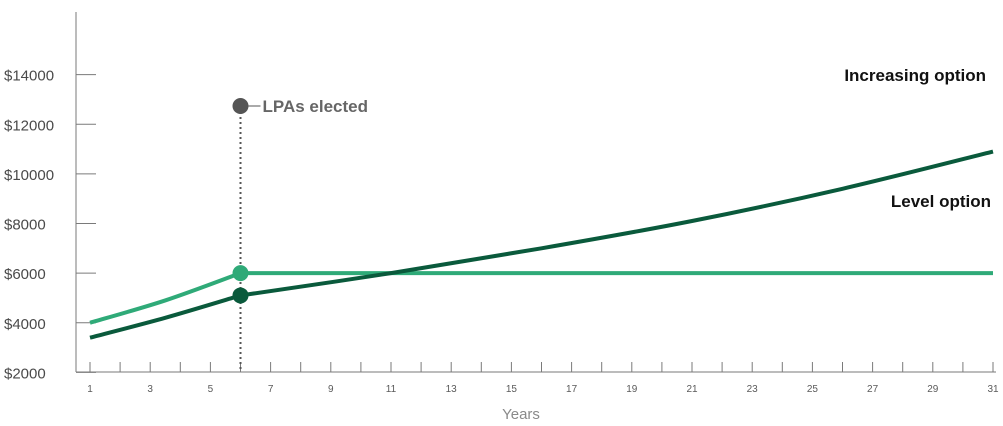  I want to click on marker-level, so click(240, 273).